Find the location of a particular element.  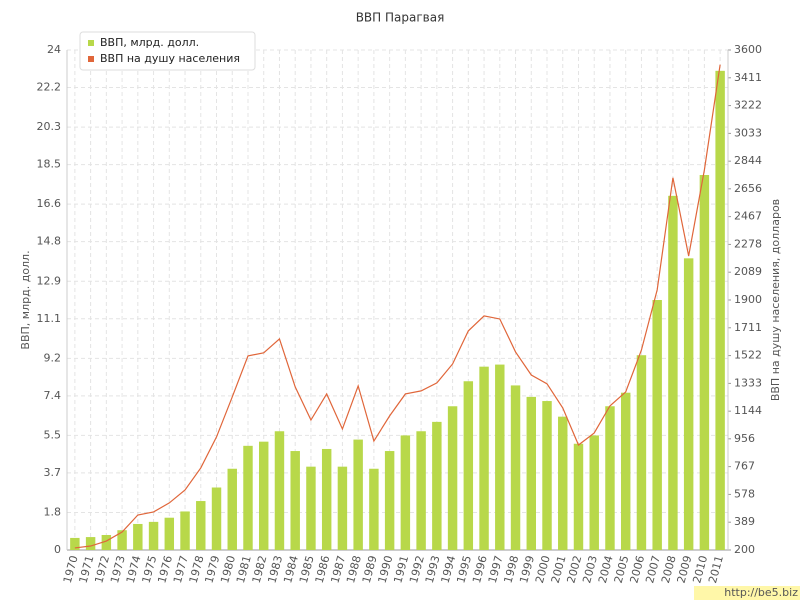

y-axis-label: ВВП, млрд. долл. is located at coordinates (25, 299).